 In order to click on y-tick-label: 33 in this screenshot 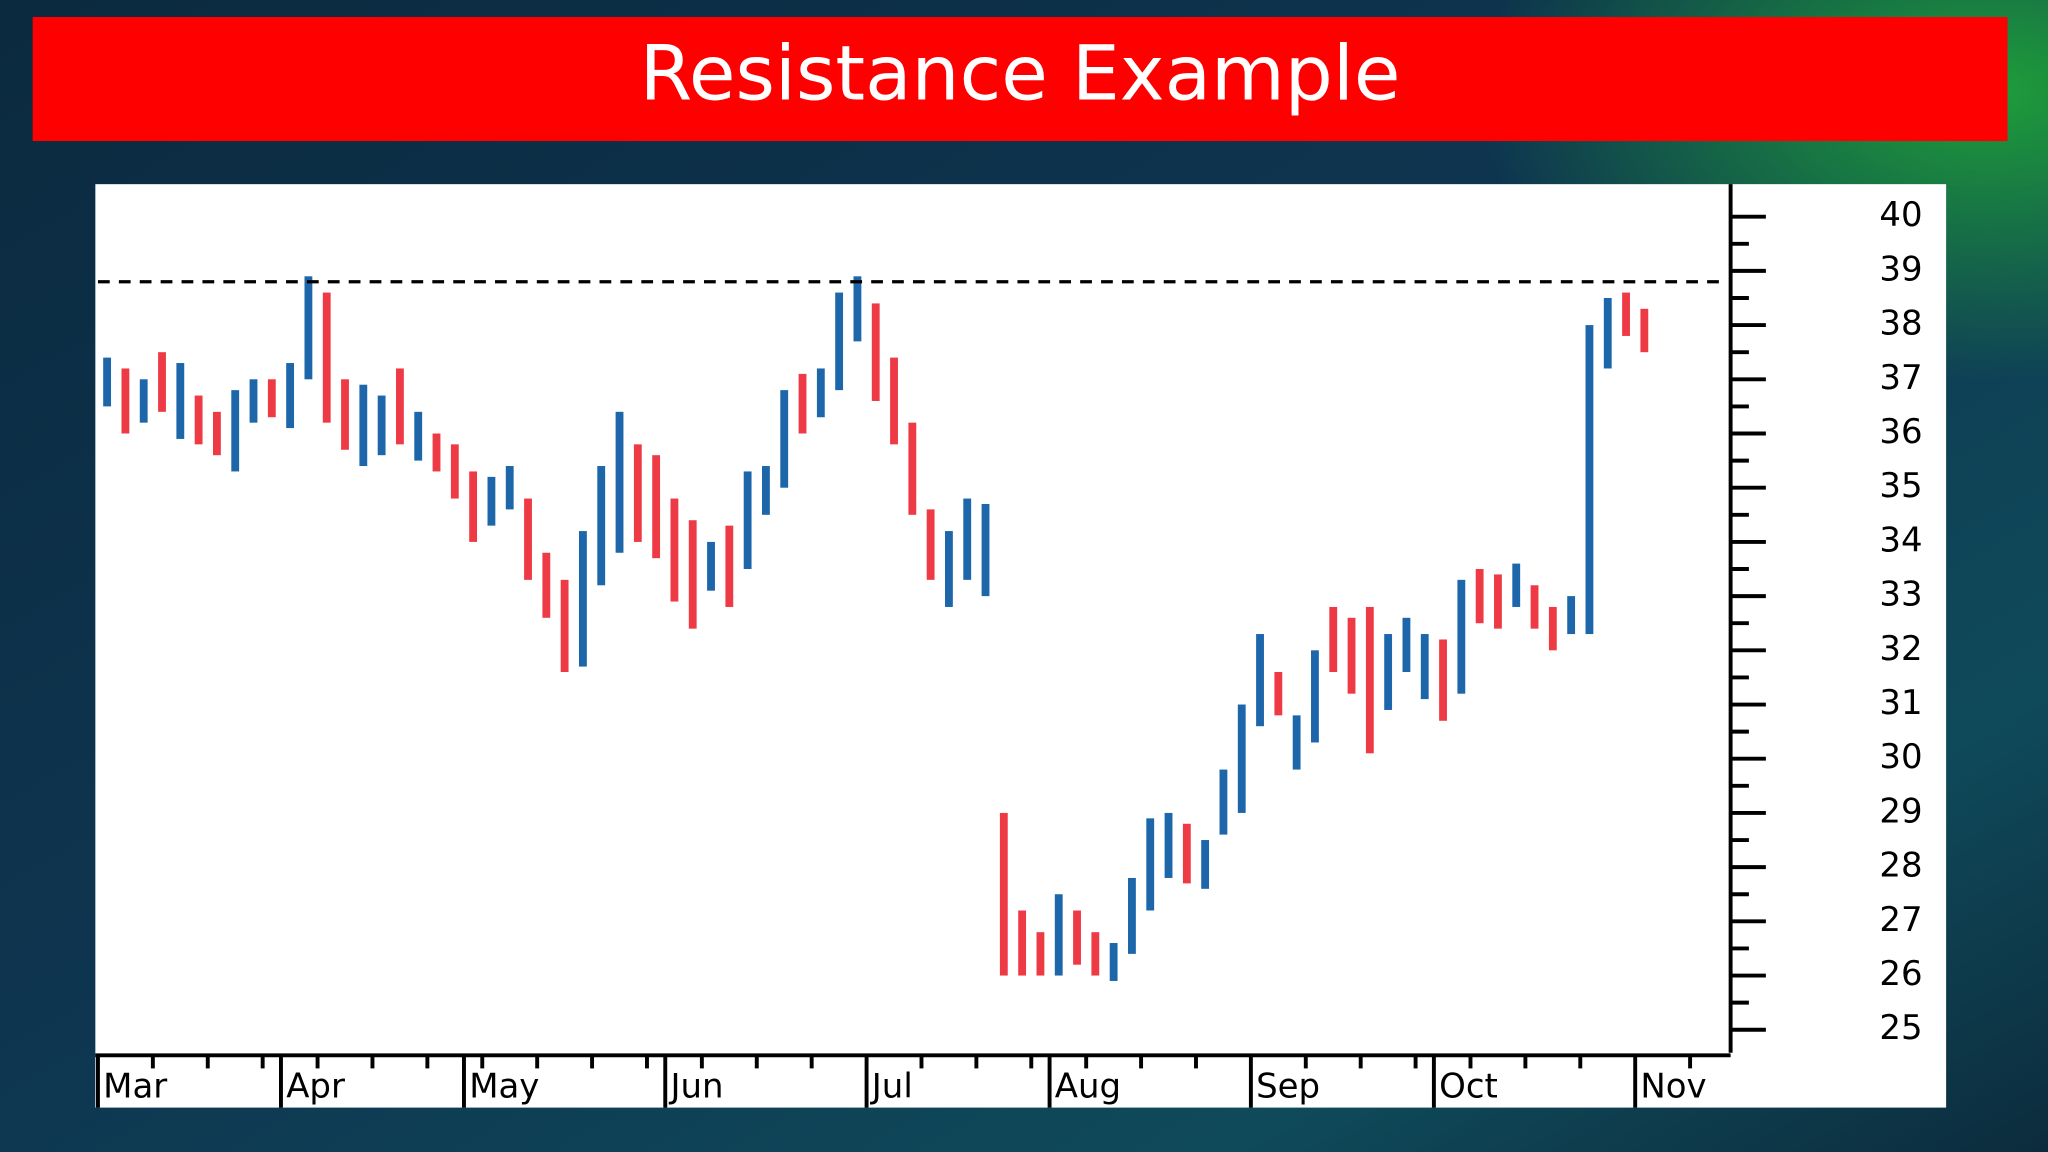, I will do `click(1900, 595)`.